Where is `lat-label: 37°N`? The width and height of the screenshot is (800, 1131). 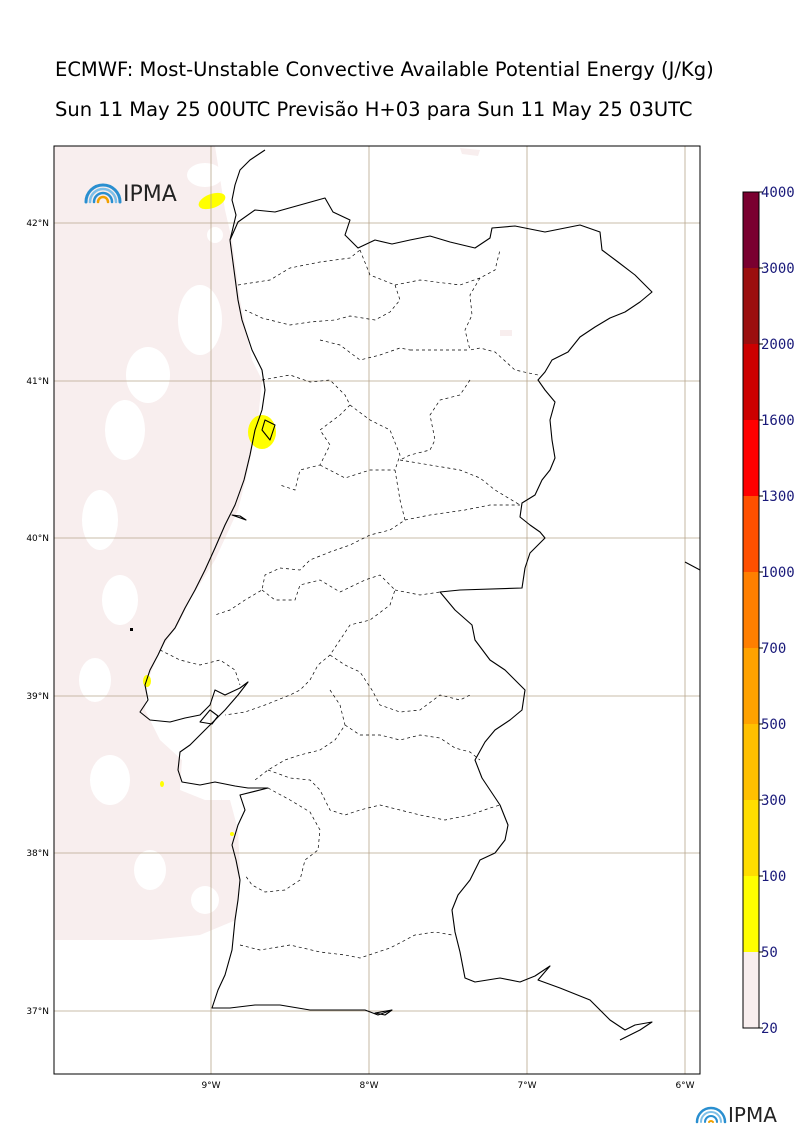
lat-label: 37°N is located at coordinates (37, 1012).